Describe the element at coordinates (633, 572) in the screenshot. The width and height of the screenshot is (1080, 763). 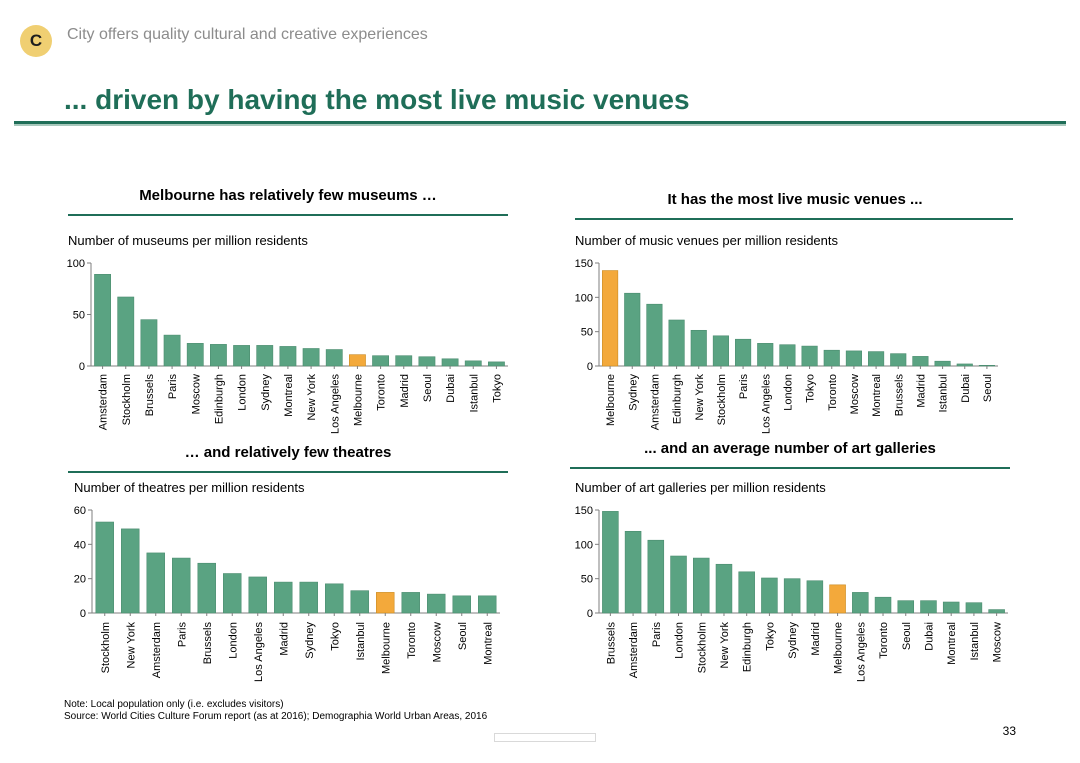
I see `bar-amsterdam` at that location.